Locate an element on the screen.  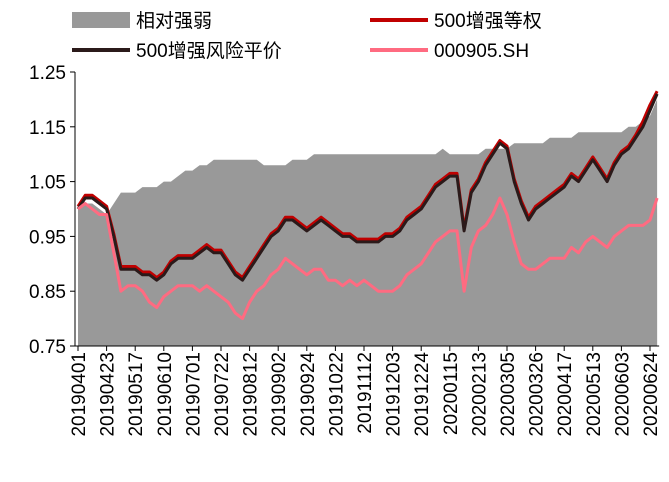
y-tick-label: 1.15 is located at coordinates (47, 128).